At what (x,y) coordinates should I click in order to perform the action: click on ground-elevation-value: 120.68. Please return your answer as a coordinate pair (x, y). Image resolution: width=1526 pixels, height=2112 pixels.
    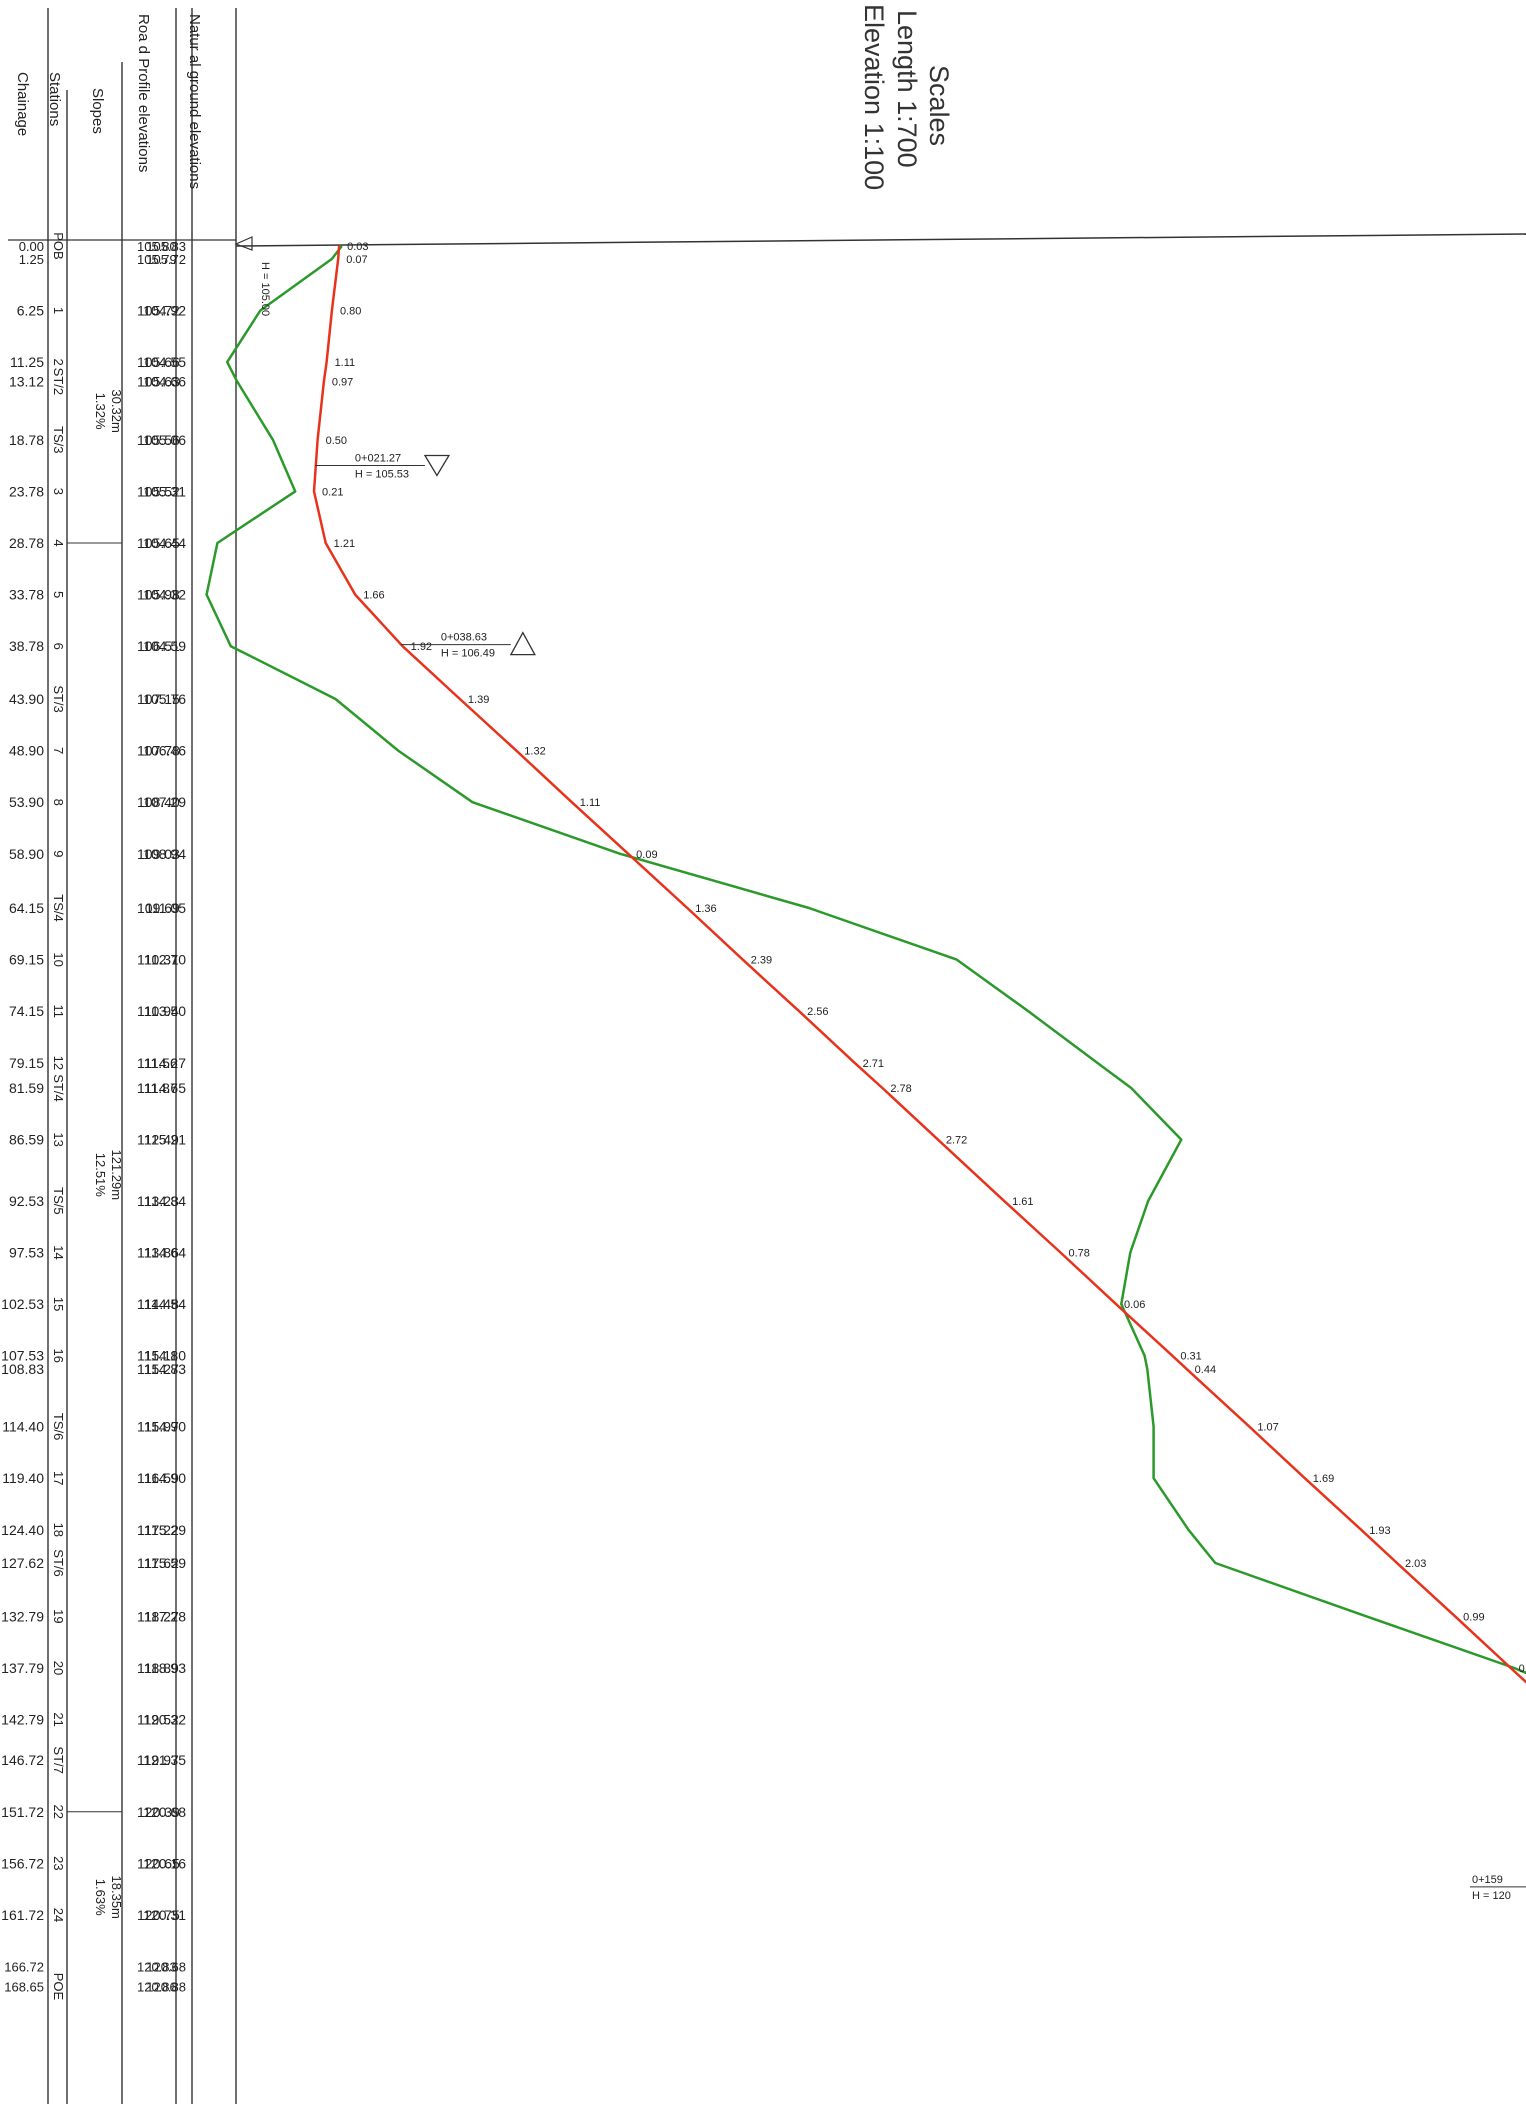
    Looking at the image, I should click on (164, 1812).